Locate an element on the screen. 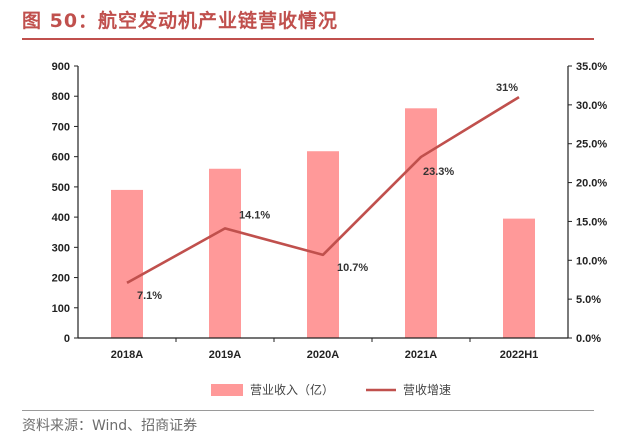 The height and width of the screenshot is (435, 619). left-tick-label: 300 is located at coordinates (61, 248).